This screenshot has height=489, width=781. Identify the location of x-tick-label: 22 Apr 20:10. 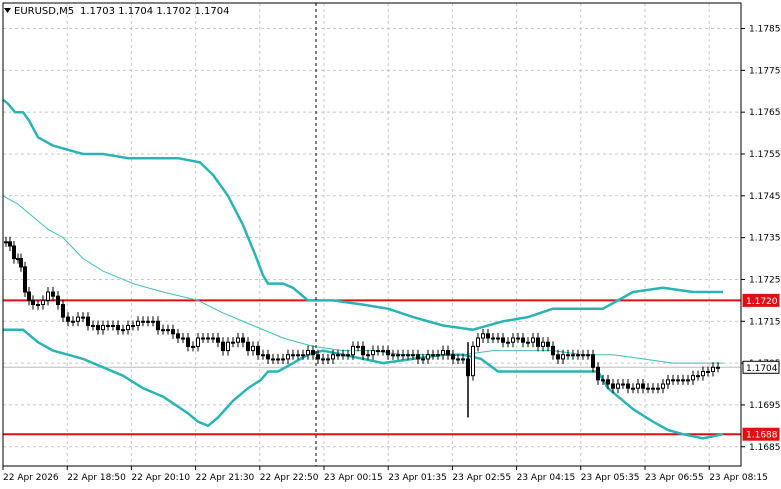
(160, 478).